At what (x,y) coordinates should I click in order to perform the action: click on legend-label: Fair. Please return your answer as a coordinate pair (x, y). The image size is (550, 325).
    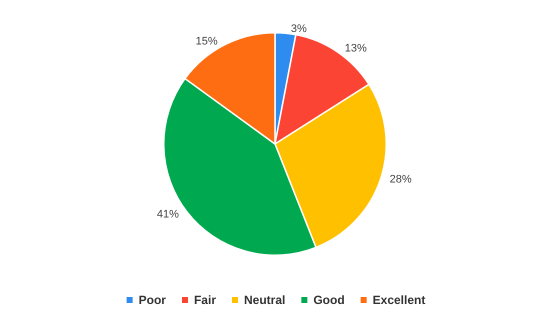
    Looking at the image, I should click on (205, 300).